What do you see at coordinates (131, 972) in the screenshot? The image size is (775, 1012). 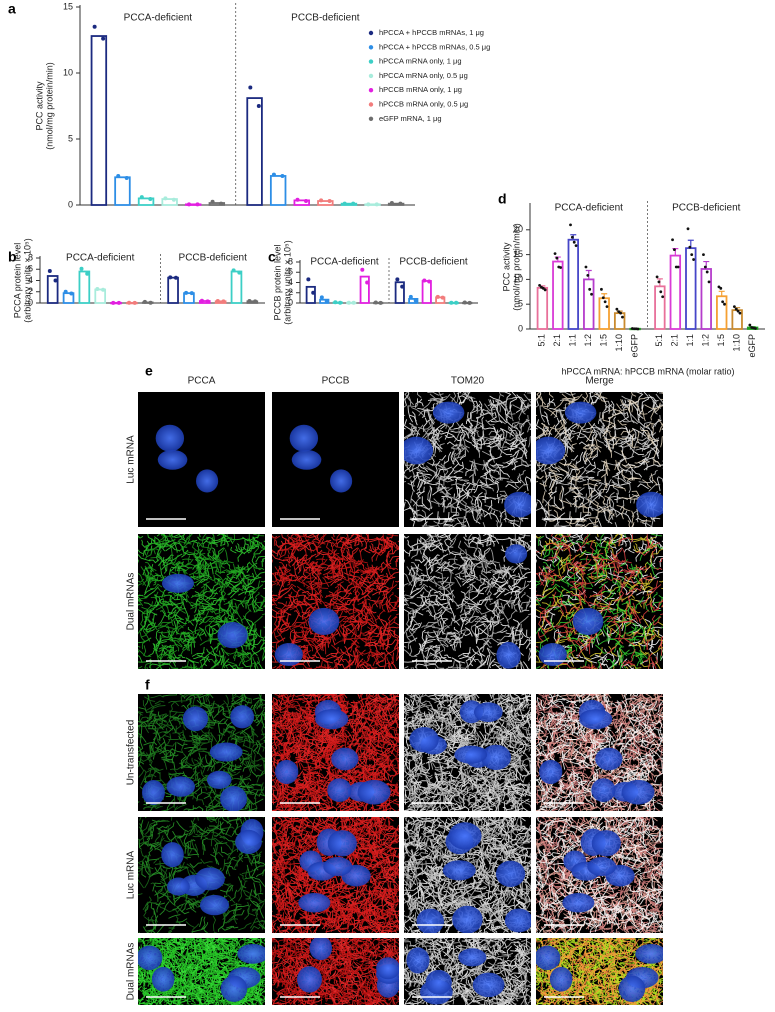 I see `row-label: Dual mRNAs` at bounding box center [131, 972].